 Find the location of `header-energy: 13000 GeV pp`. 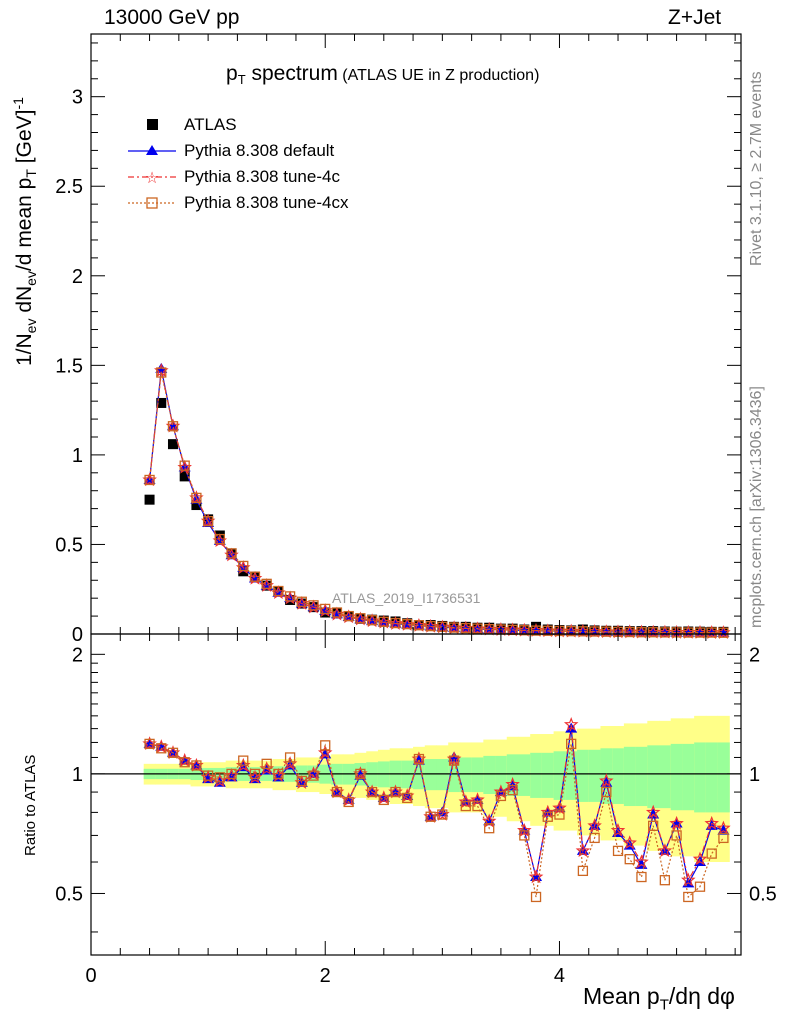

header-energy: 13000 GeV pp is located at coordinates (172, 17).